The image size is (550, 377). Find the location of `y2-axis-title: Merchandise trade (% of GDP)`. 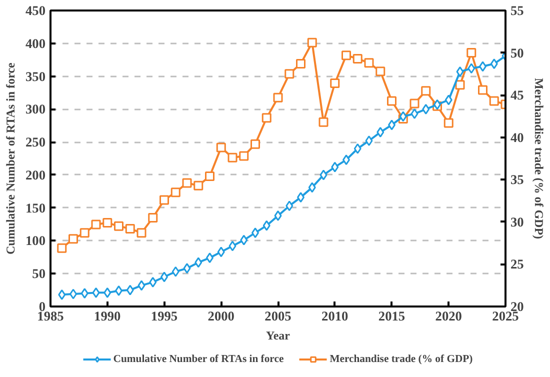

y2-axis-title: Merchandise trade (% of GDP) is located at coordinates (539, 159).